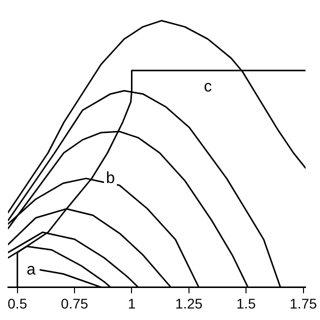 Image resolution: width=320 pixels, height=320 pixels. Describe the element at coordinates (304, 303) in the screenshot. I see `x-tick-label: 1.75` at that location.